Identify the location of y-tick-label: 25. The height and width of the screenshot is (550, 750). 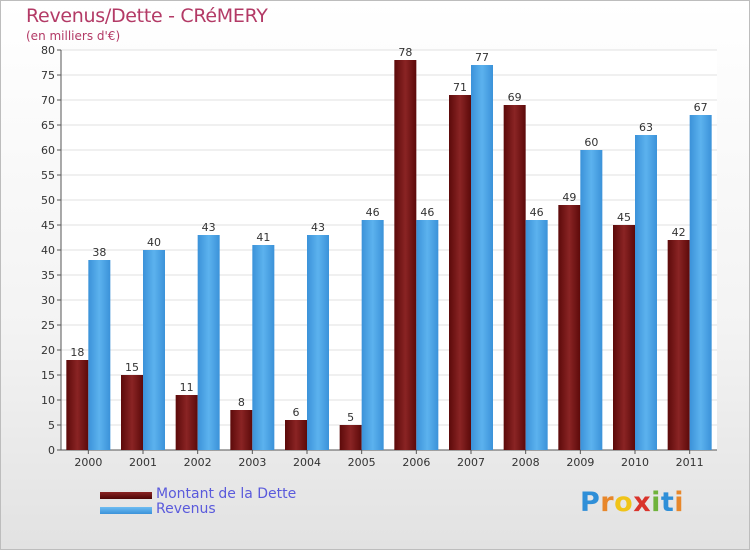
(48, 325).